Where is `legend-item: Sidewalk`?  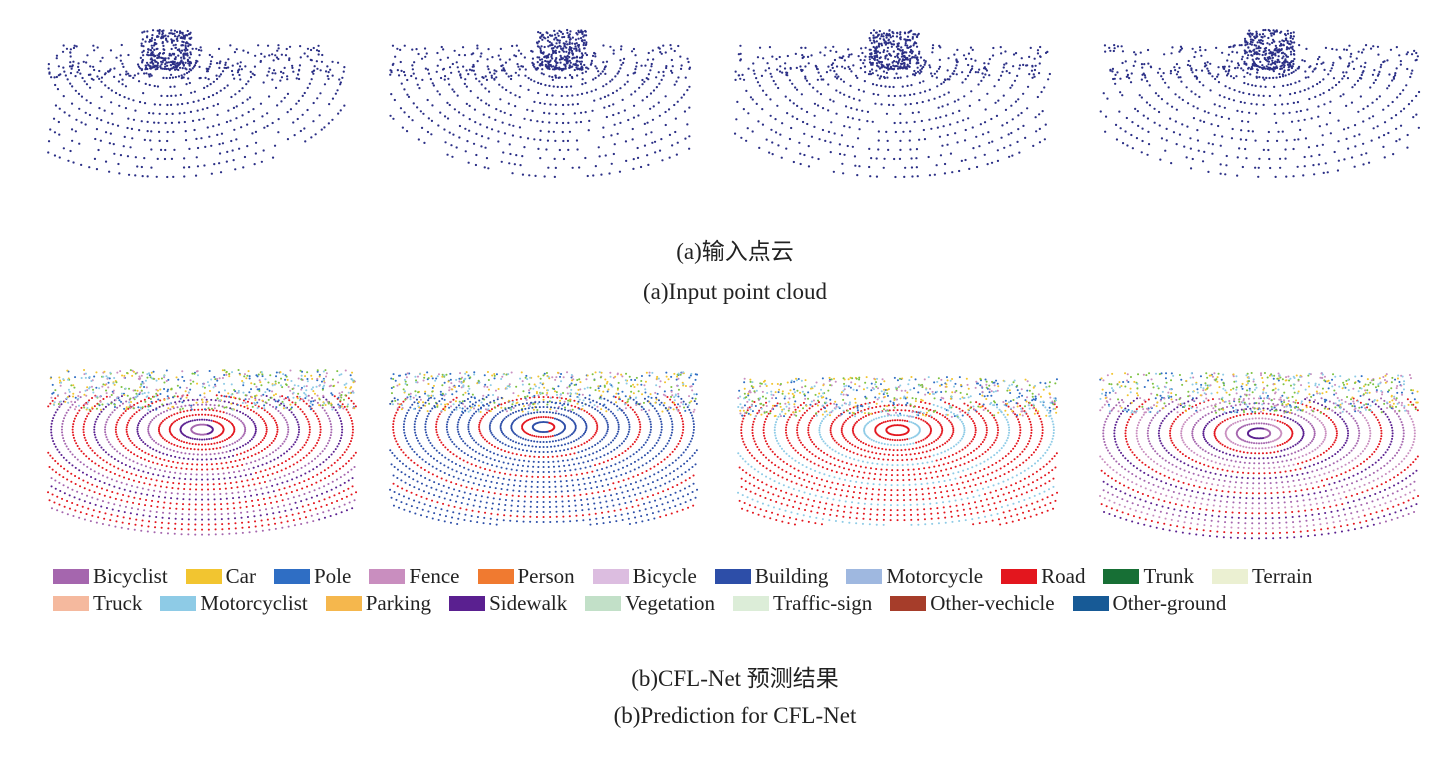 legend-item: Sidewalk is located at coordinates (508, 603).